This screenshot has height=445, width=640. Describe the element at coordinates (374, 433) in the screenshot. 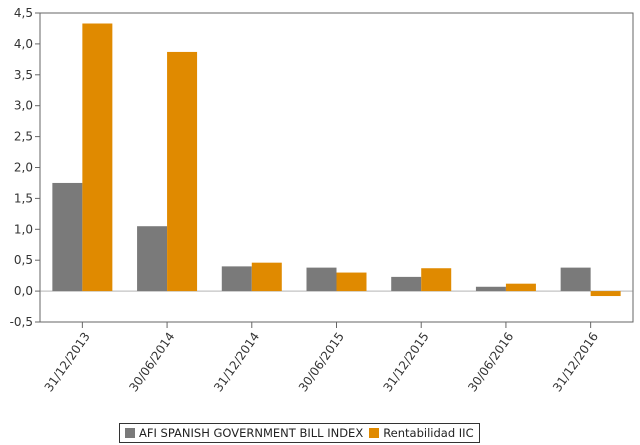

I see `legend-swatch-rentabilidad` at that location.